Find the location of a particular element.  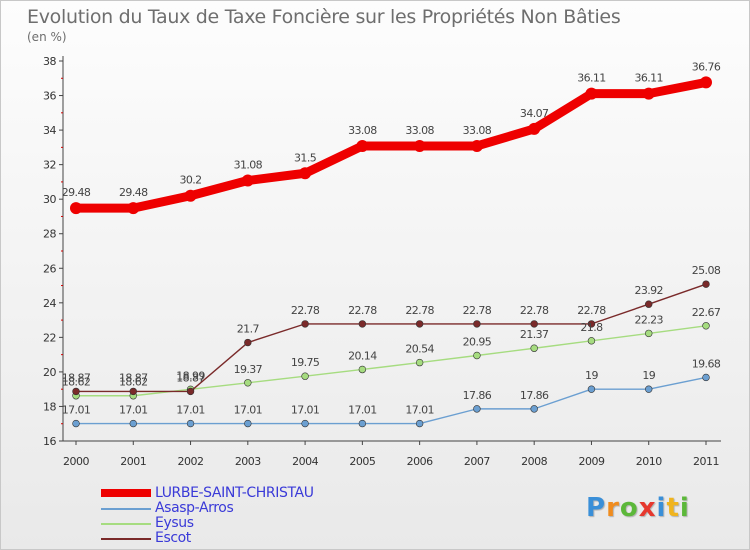

data-label: 18.99 is located at coordinates (190, 375).